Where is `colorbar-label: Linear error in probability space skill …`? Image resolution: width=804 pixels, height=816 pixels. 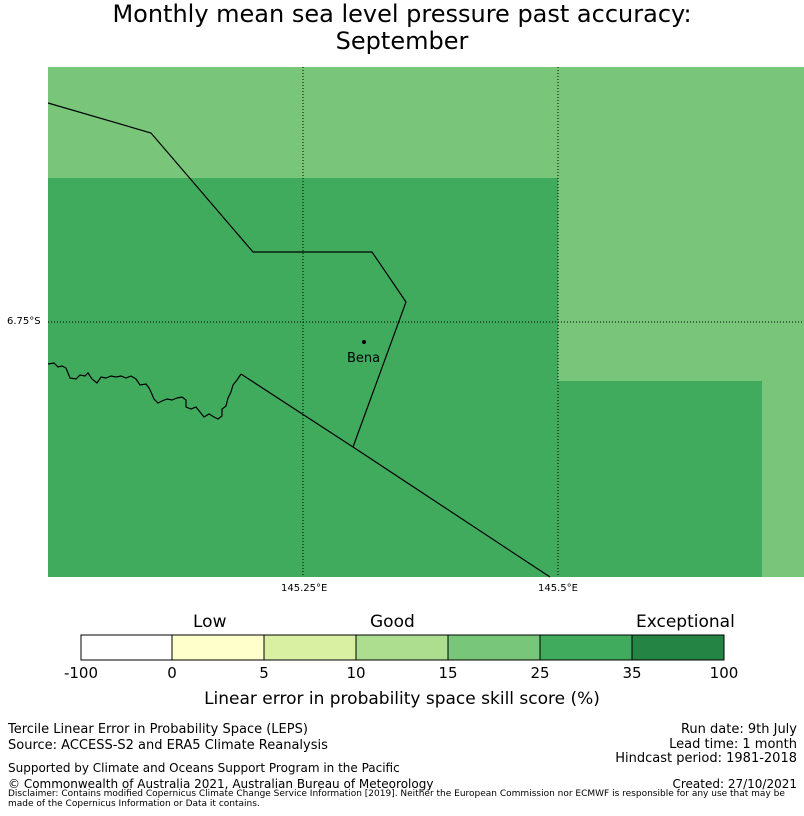
colorbar-label: Linear error in probability space skill … is located at coordinates (402, 699).